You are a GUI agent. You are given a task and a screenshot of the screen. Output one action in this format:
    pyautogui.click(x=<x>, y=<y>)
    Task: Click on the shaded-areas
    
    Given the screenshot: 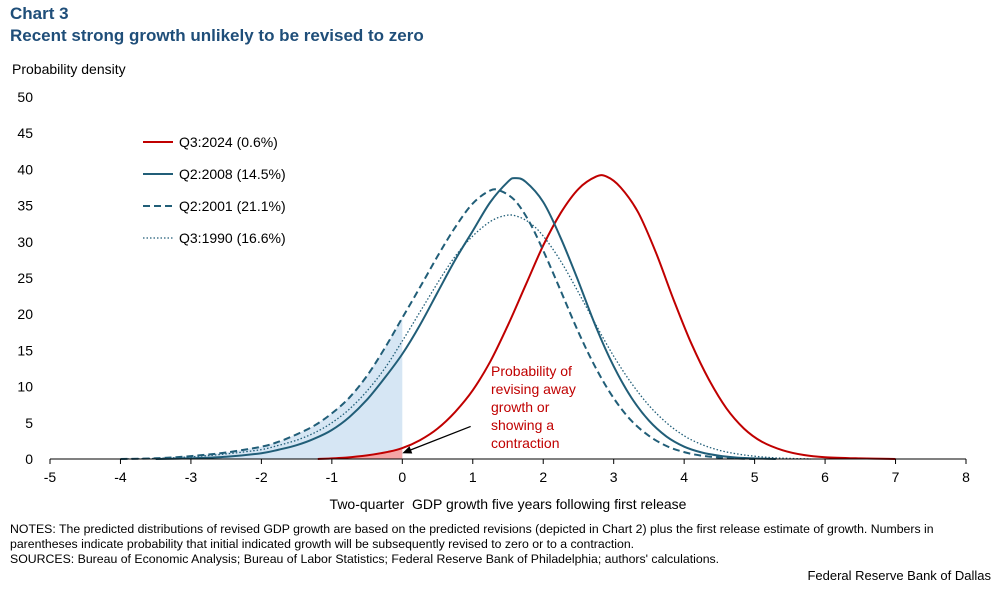 What is the action you would take?
    pyautogui.click(x=261, y=388)
    